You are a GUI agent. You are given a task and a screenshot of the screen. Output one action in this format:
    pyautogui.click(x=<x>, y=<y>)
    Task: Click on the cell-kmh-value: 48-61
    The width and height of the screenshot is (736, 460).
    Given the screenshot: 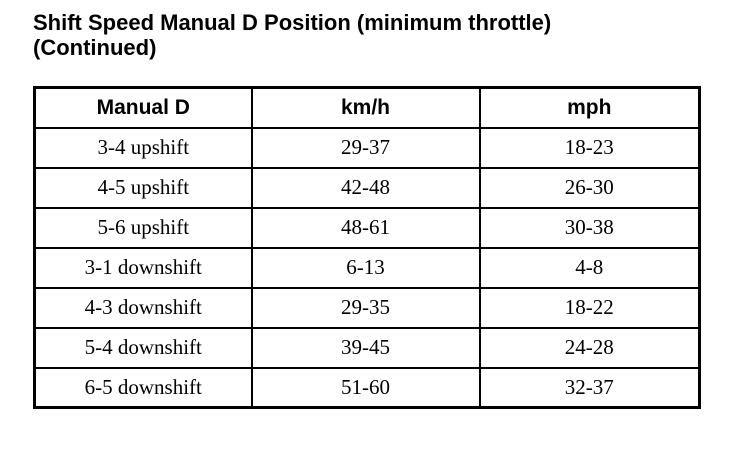 What is the action you would take?
    pyautogui.click(x=365, y=227)
    